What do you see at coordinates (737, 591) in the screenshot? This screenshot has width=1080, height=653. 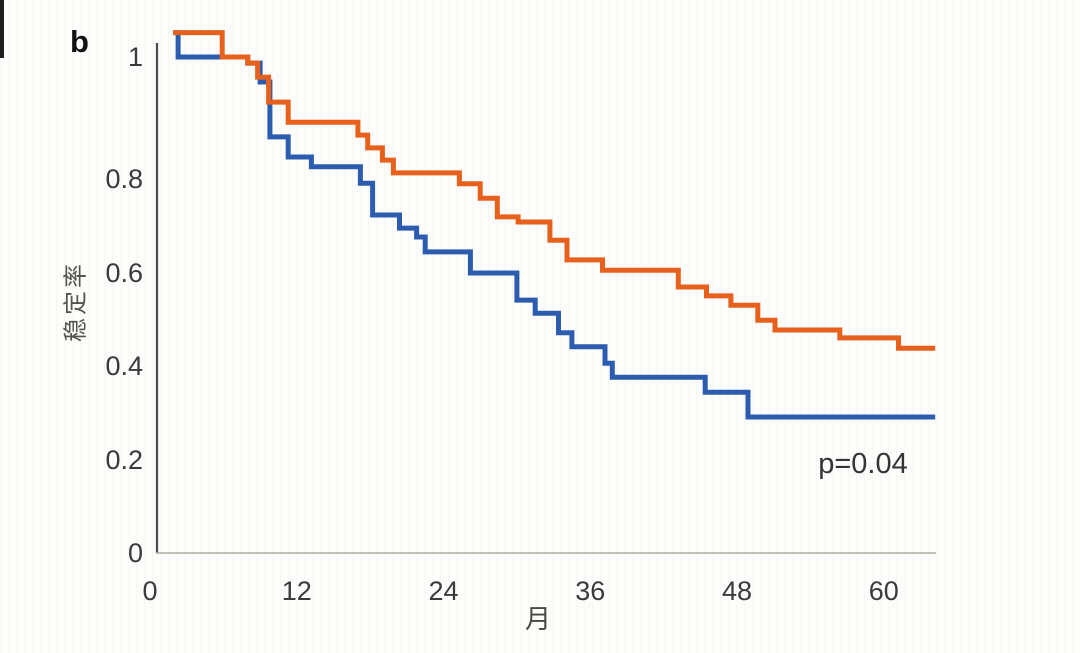 I see `x-tick-label-48: 48` at bounding box center [737, 591].